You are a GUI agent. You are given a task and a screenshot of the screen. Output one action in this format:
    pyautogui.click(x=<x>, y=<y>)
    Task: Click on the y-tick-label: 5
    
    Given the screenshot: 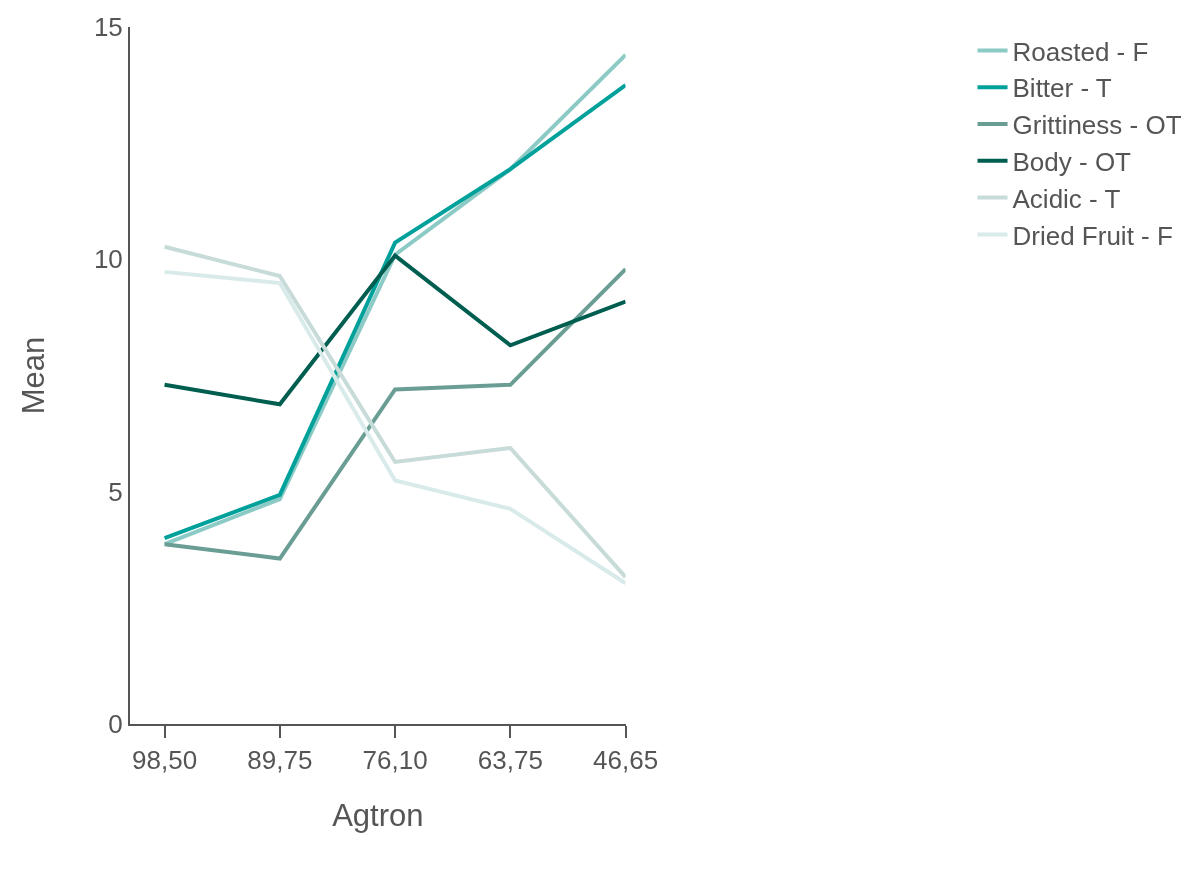 What is the action you would take?
    pyautogui.click(x=115, y=491)
    